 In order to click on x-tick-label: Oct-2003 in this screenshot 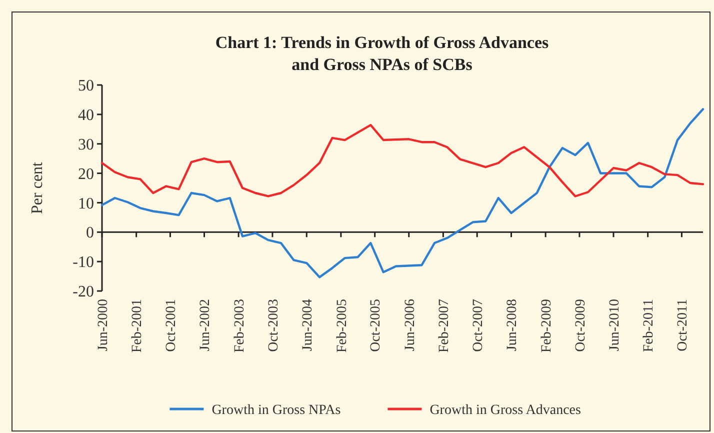, I will do `click(274, 325)`.